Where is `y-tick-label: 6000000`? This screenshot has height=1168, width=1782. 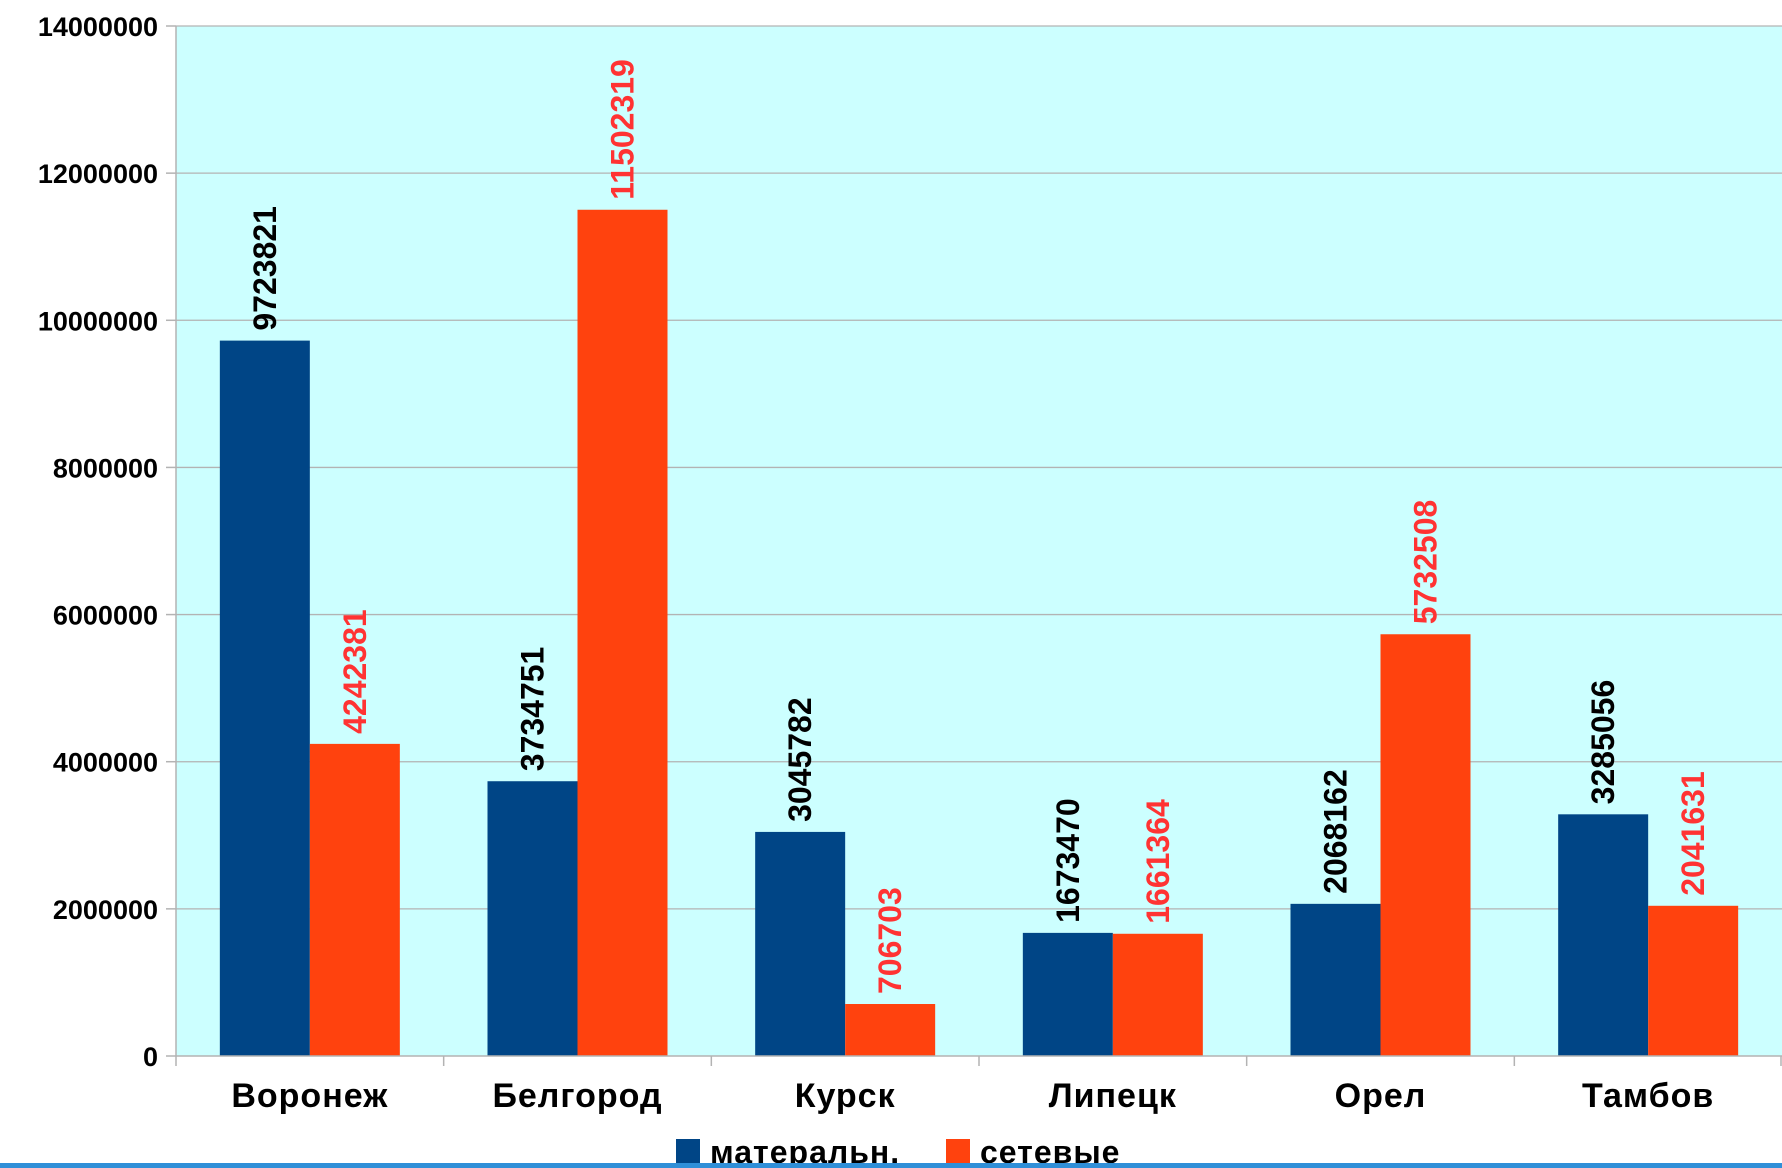 y-tick-label: 6000000 is located at coordinates (105, 616).